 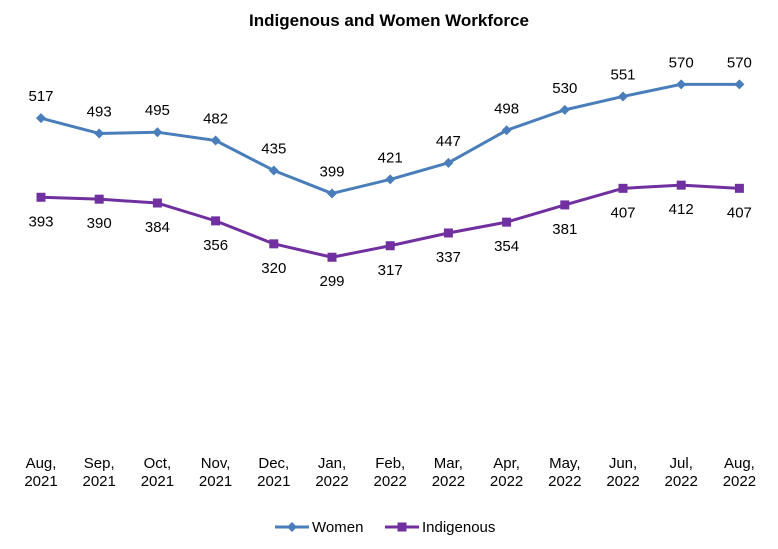 What do you see at coordinates (622, 74) in the screenshot?
I see `data-label: 551` at bounding box center [622, 74].